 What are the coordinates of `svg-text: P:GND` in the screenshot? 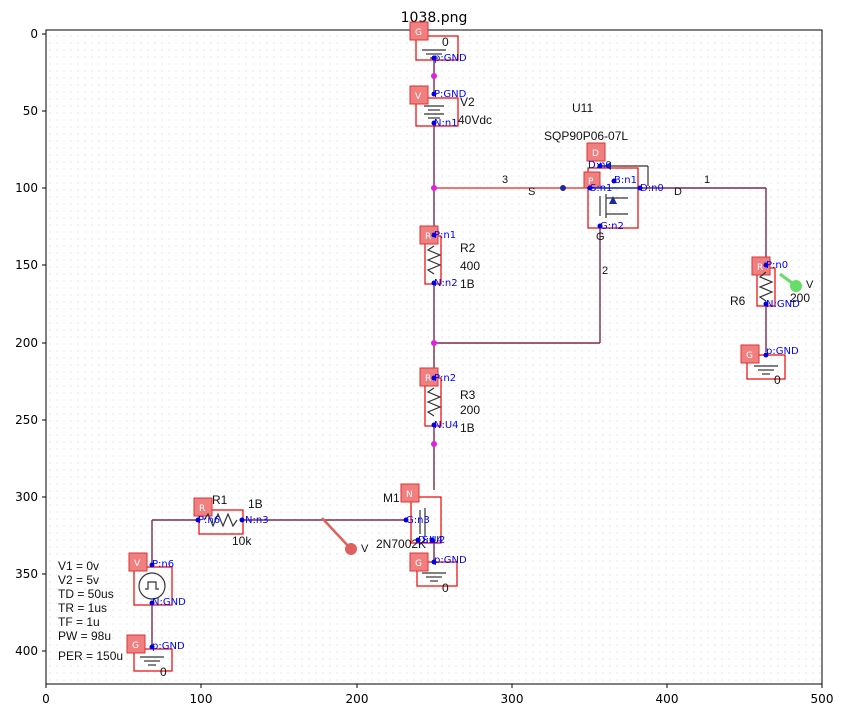 It's located at (450, 94).